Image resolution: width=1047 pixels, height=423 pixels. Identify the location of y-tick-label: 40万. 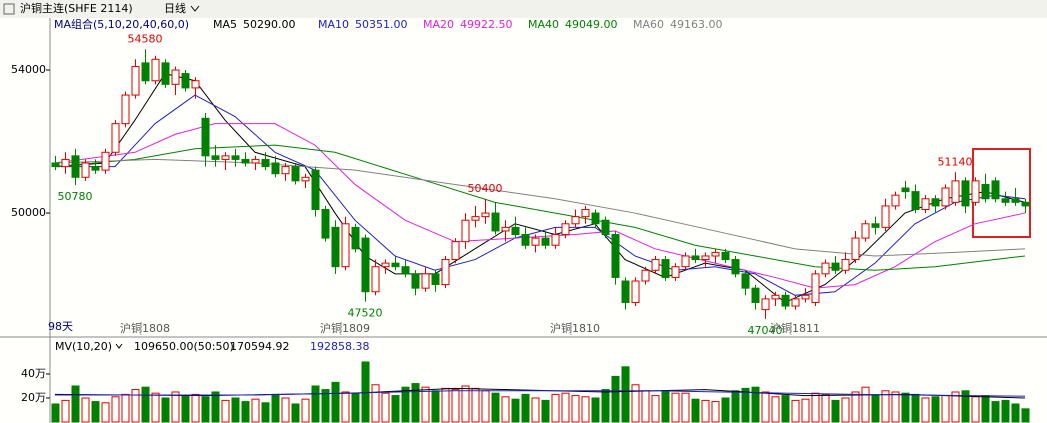
(33, 373).